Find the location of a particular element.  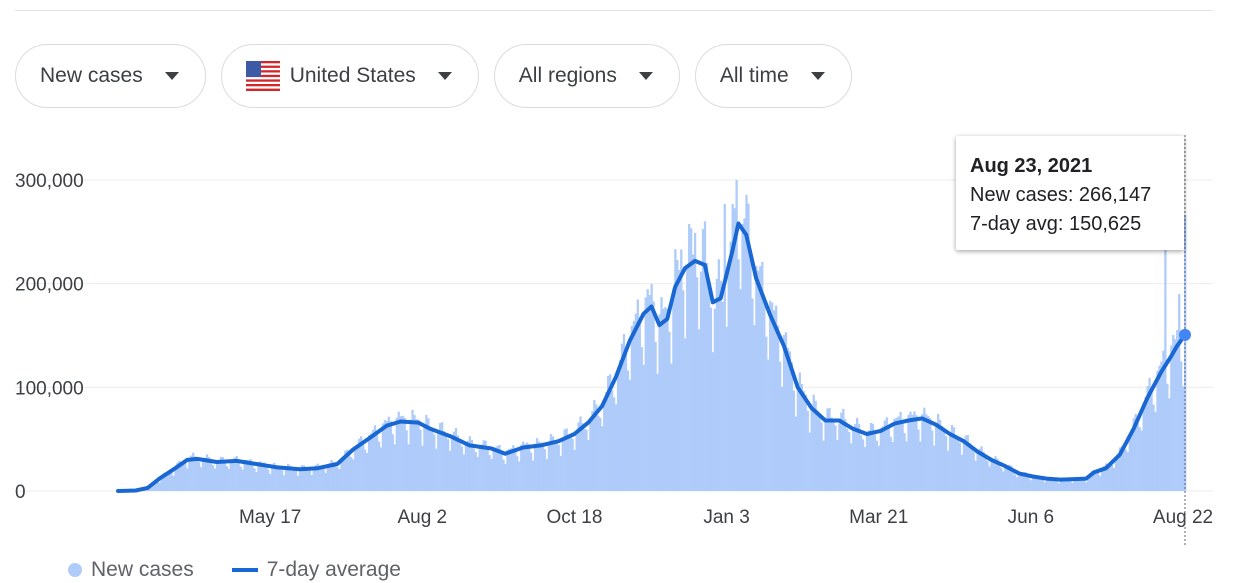

metric-dropdown: New cases is located at coordinates (110, 76).